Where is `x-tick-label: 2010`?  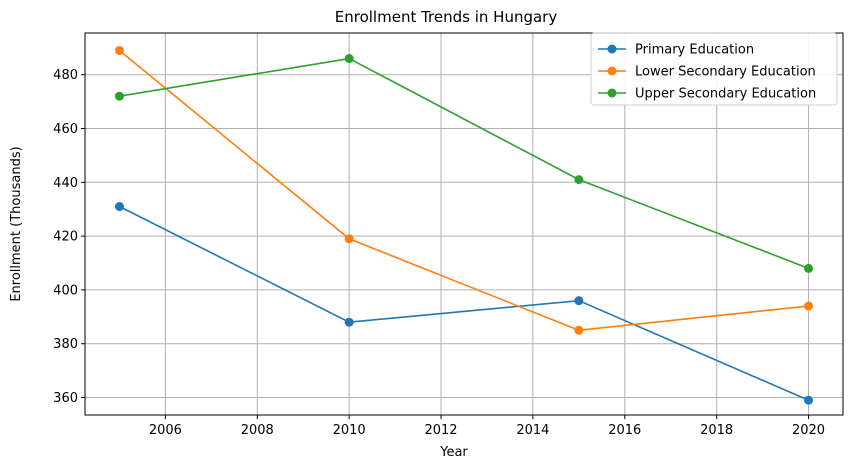
x-tick-label: 2010 is located at coordinates (349, 430).